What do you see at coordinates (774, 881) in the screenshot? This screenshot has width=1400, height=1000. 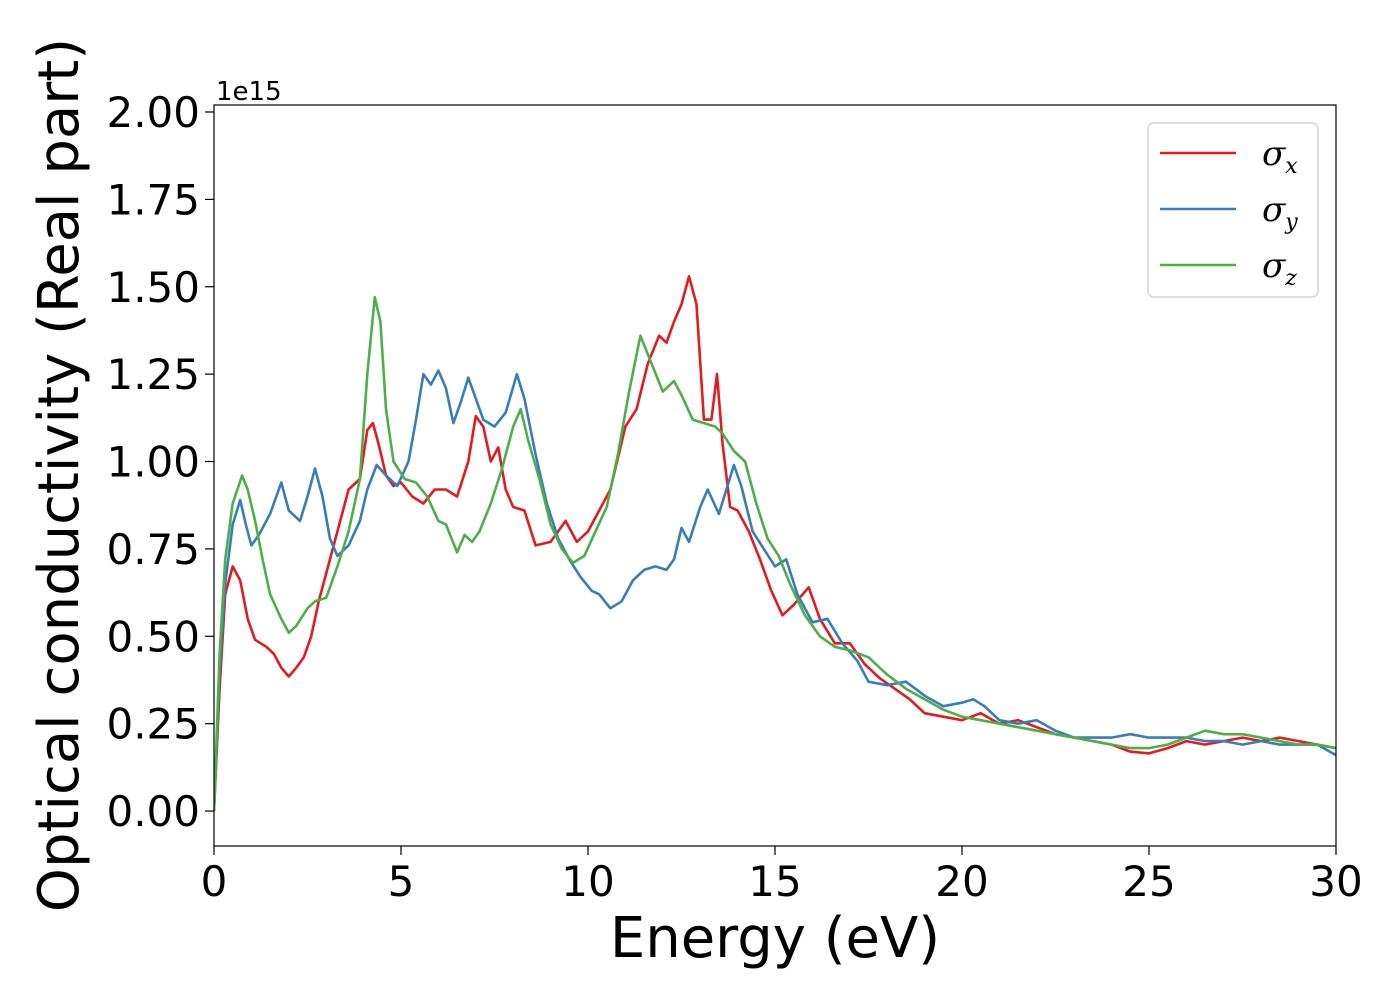 I see `x-tick-label: 15` at bounding box center [774, 881].